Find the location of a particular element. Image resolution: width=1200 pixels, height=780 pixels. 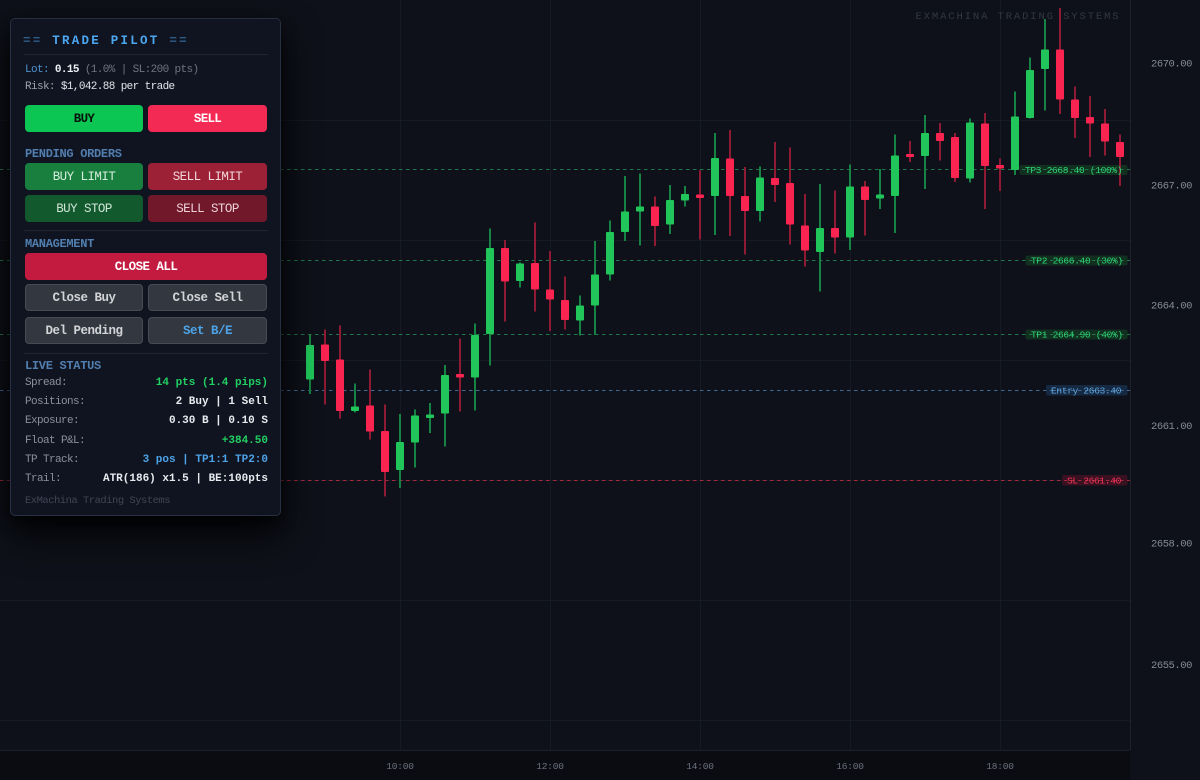

svg-text: 2670.00 is located at coordinates (1171, 65).